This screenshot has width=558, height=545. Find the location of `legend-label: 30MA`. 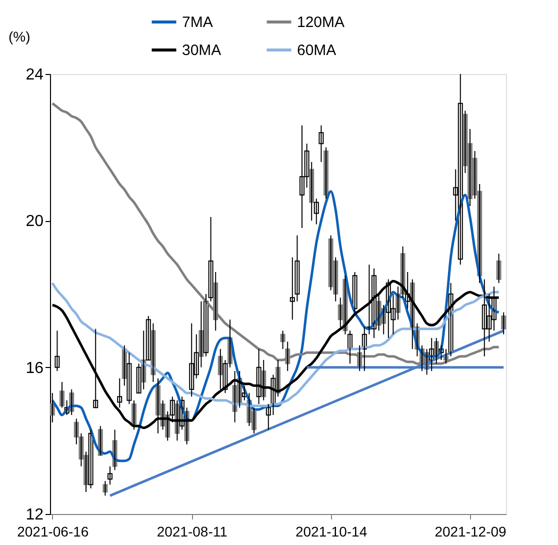

legend-label: 30MA is located at coordinates (202, 50).